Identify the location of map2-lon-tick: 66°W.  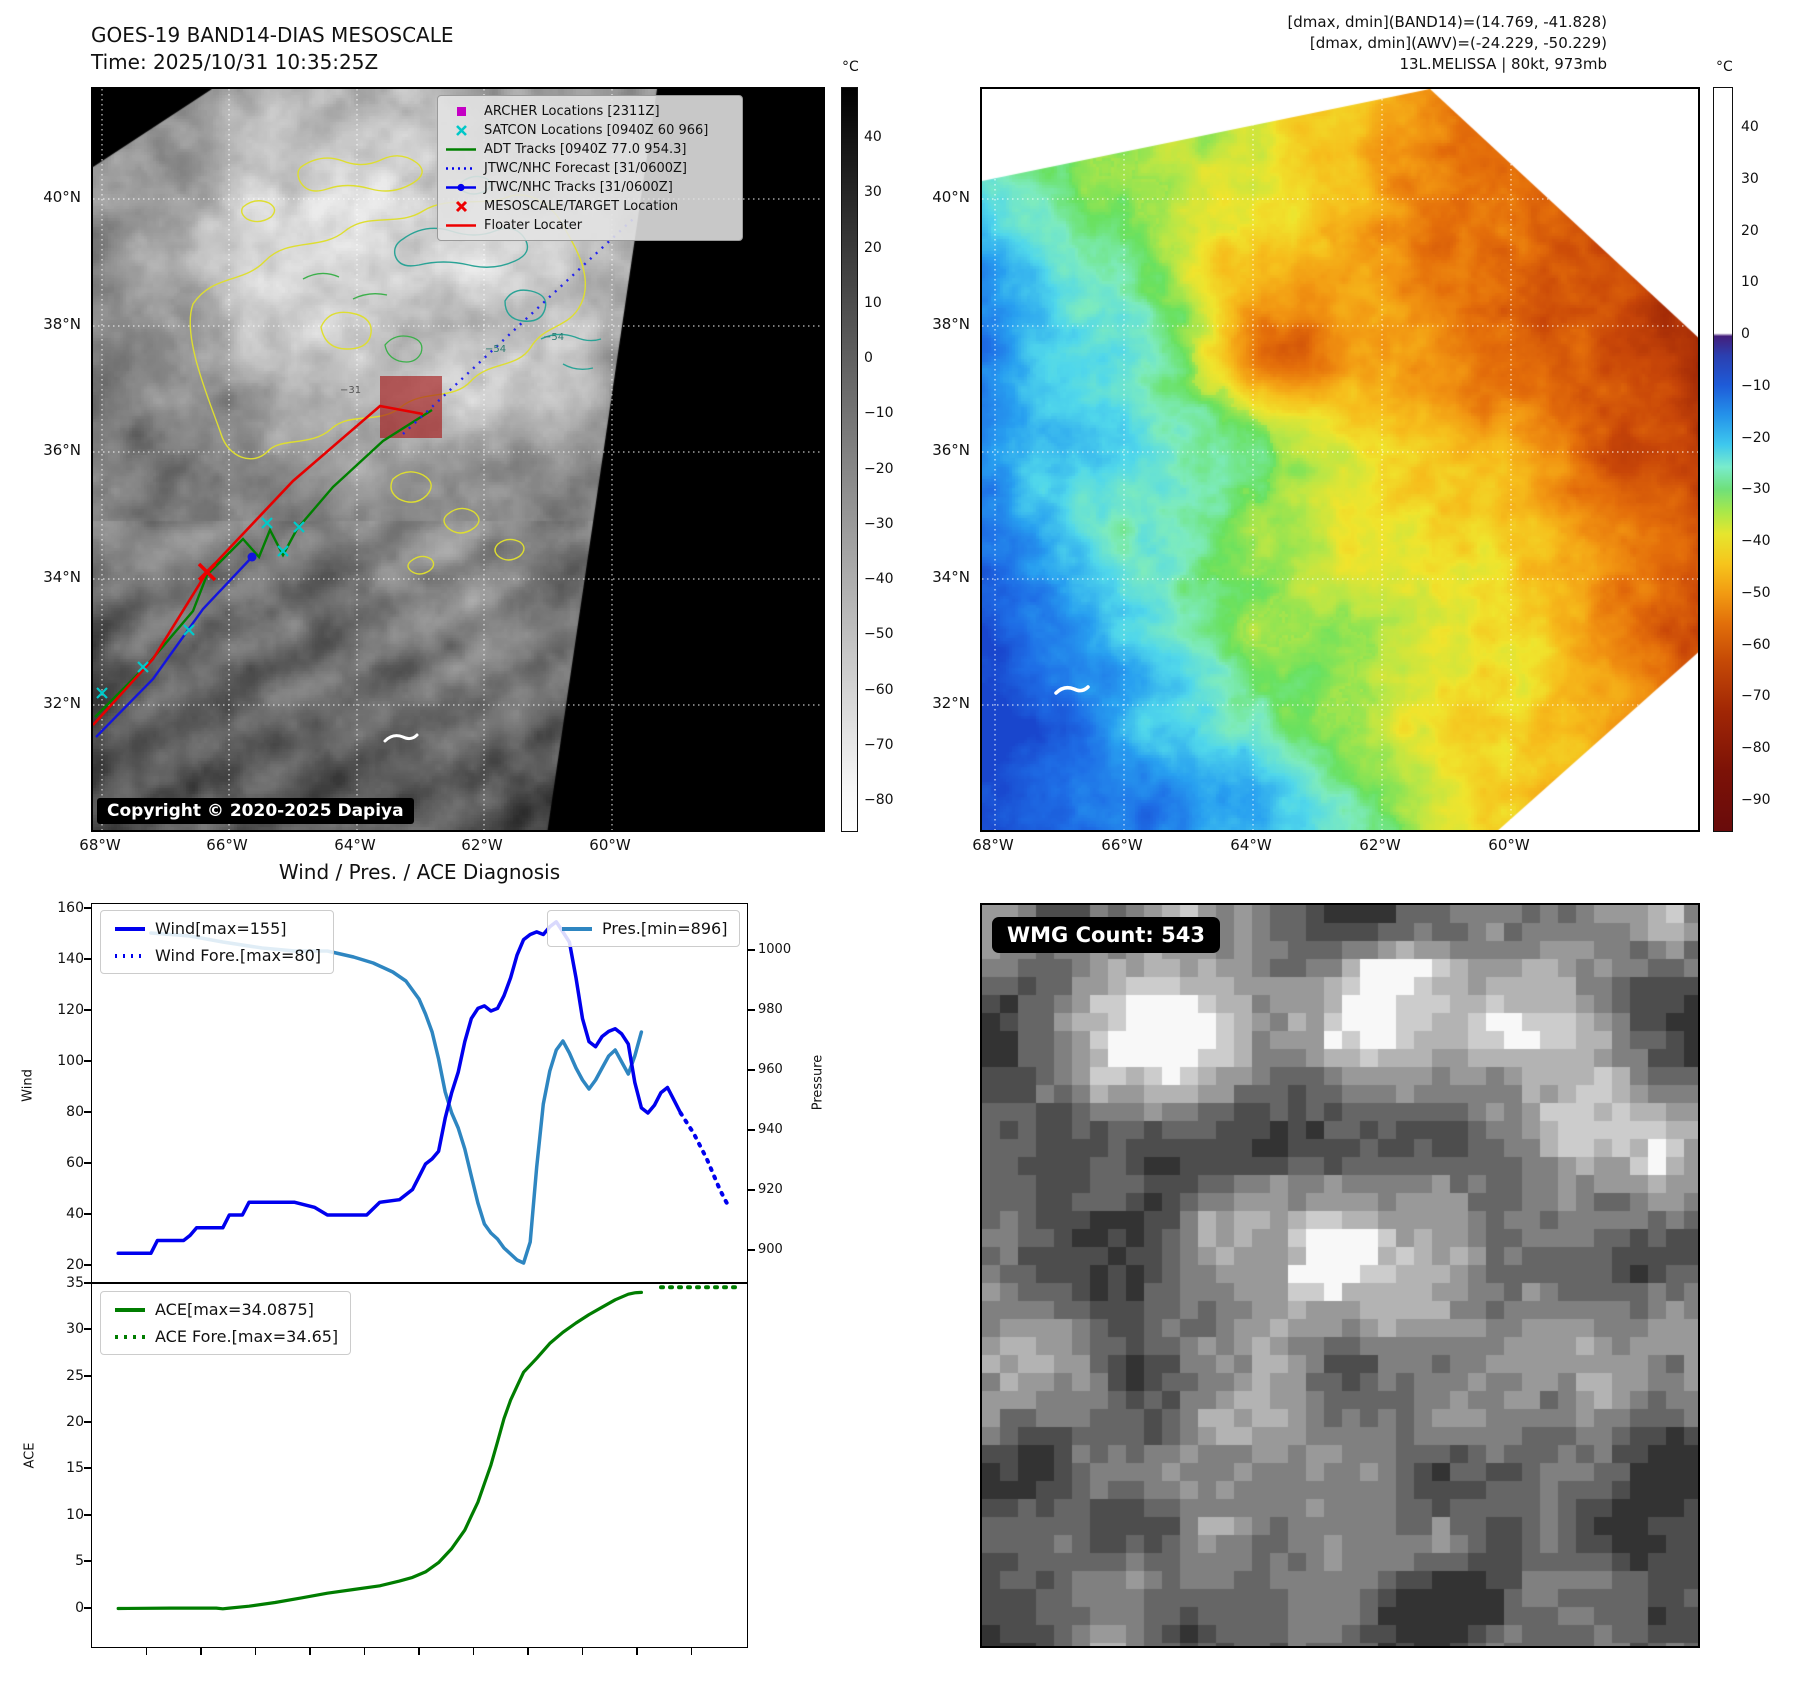
(1122, 845).